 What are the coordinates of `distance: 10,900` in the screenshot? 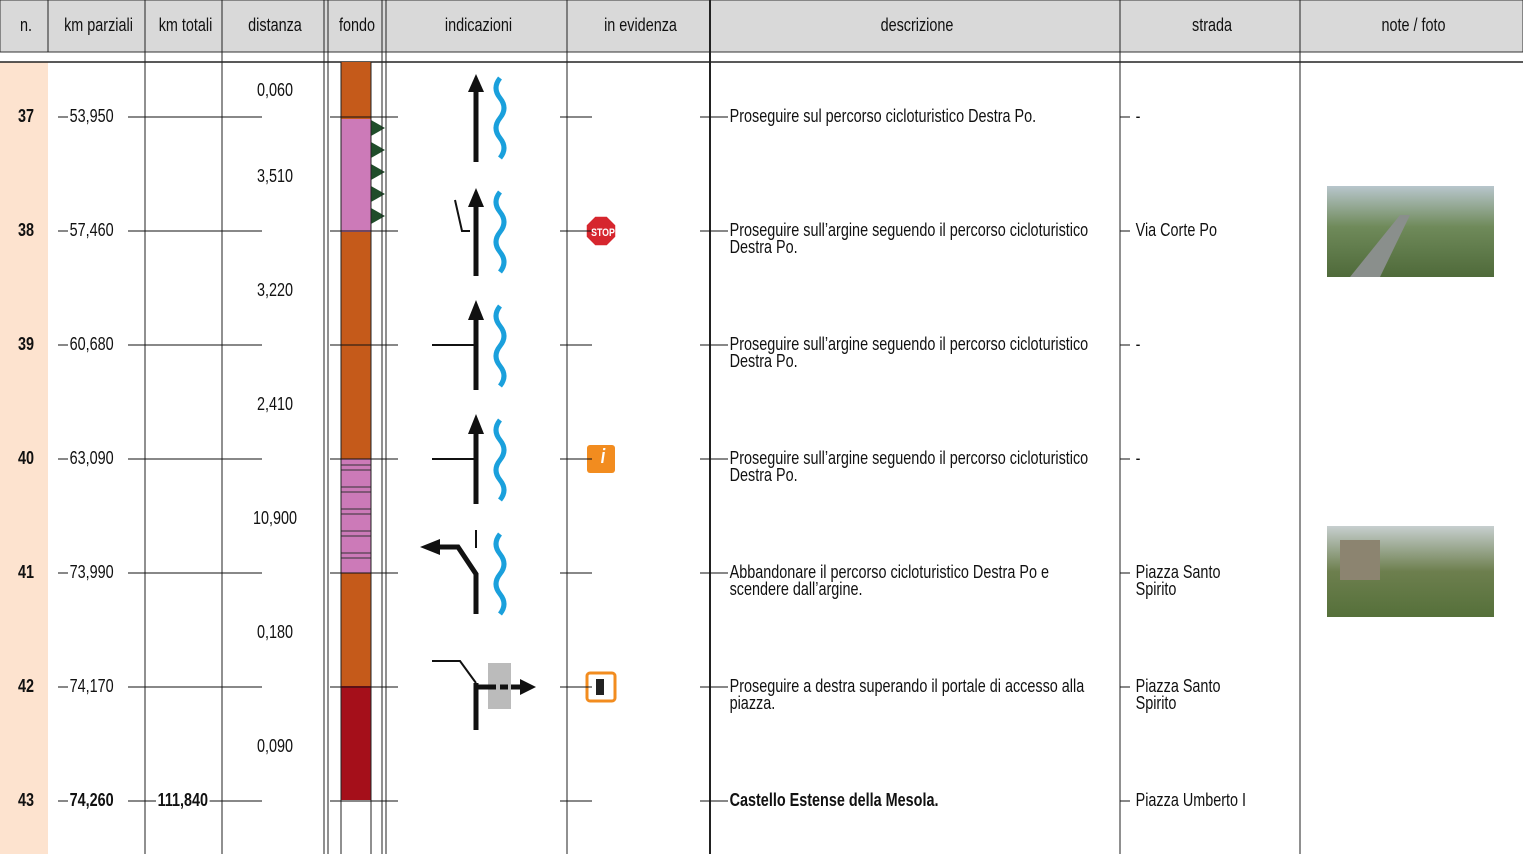 It's located at (275, 518).